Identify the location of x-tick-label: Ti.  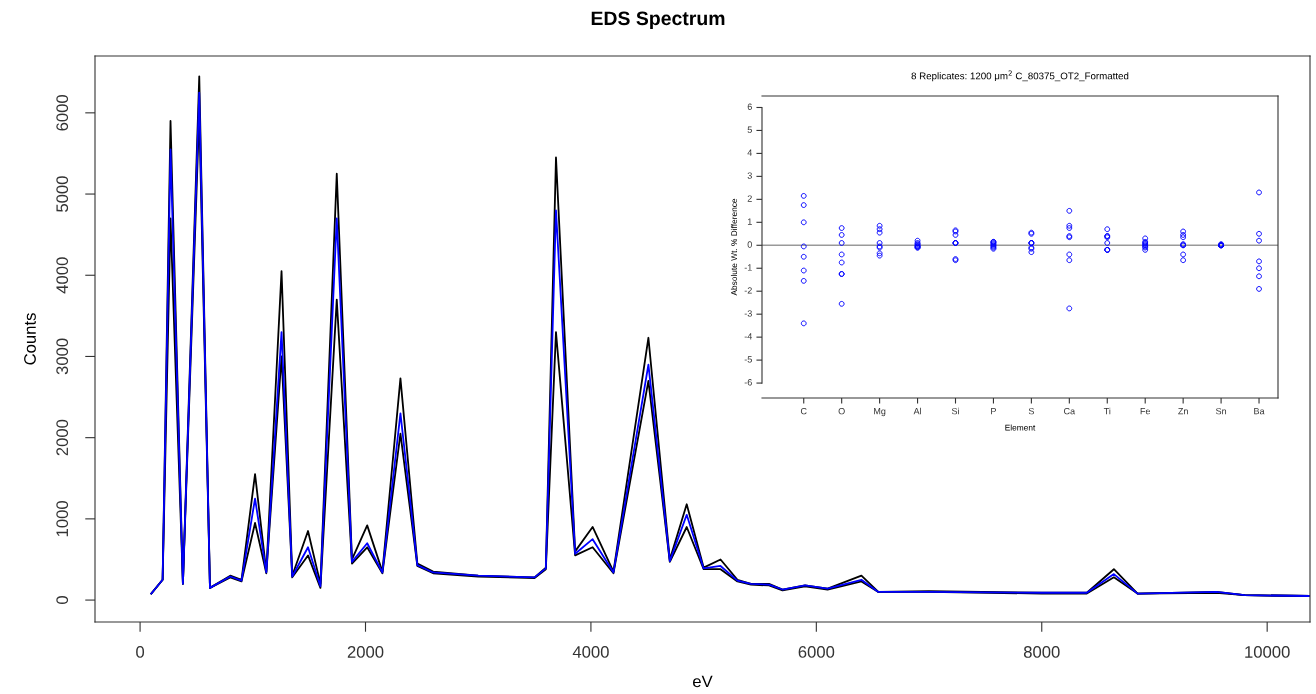
(1107, 411).